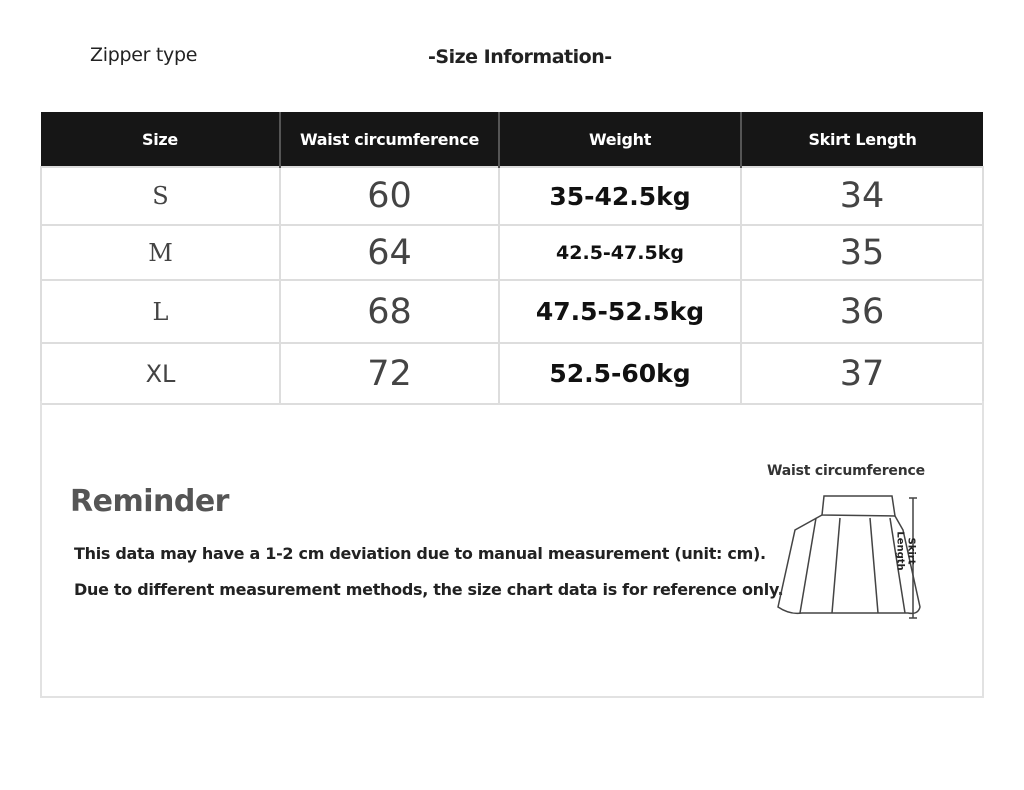  Describe the element at coordinates (389, 373) in the screenshot. I see `waist-cell: 72` at that location.